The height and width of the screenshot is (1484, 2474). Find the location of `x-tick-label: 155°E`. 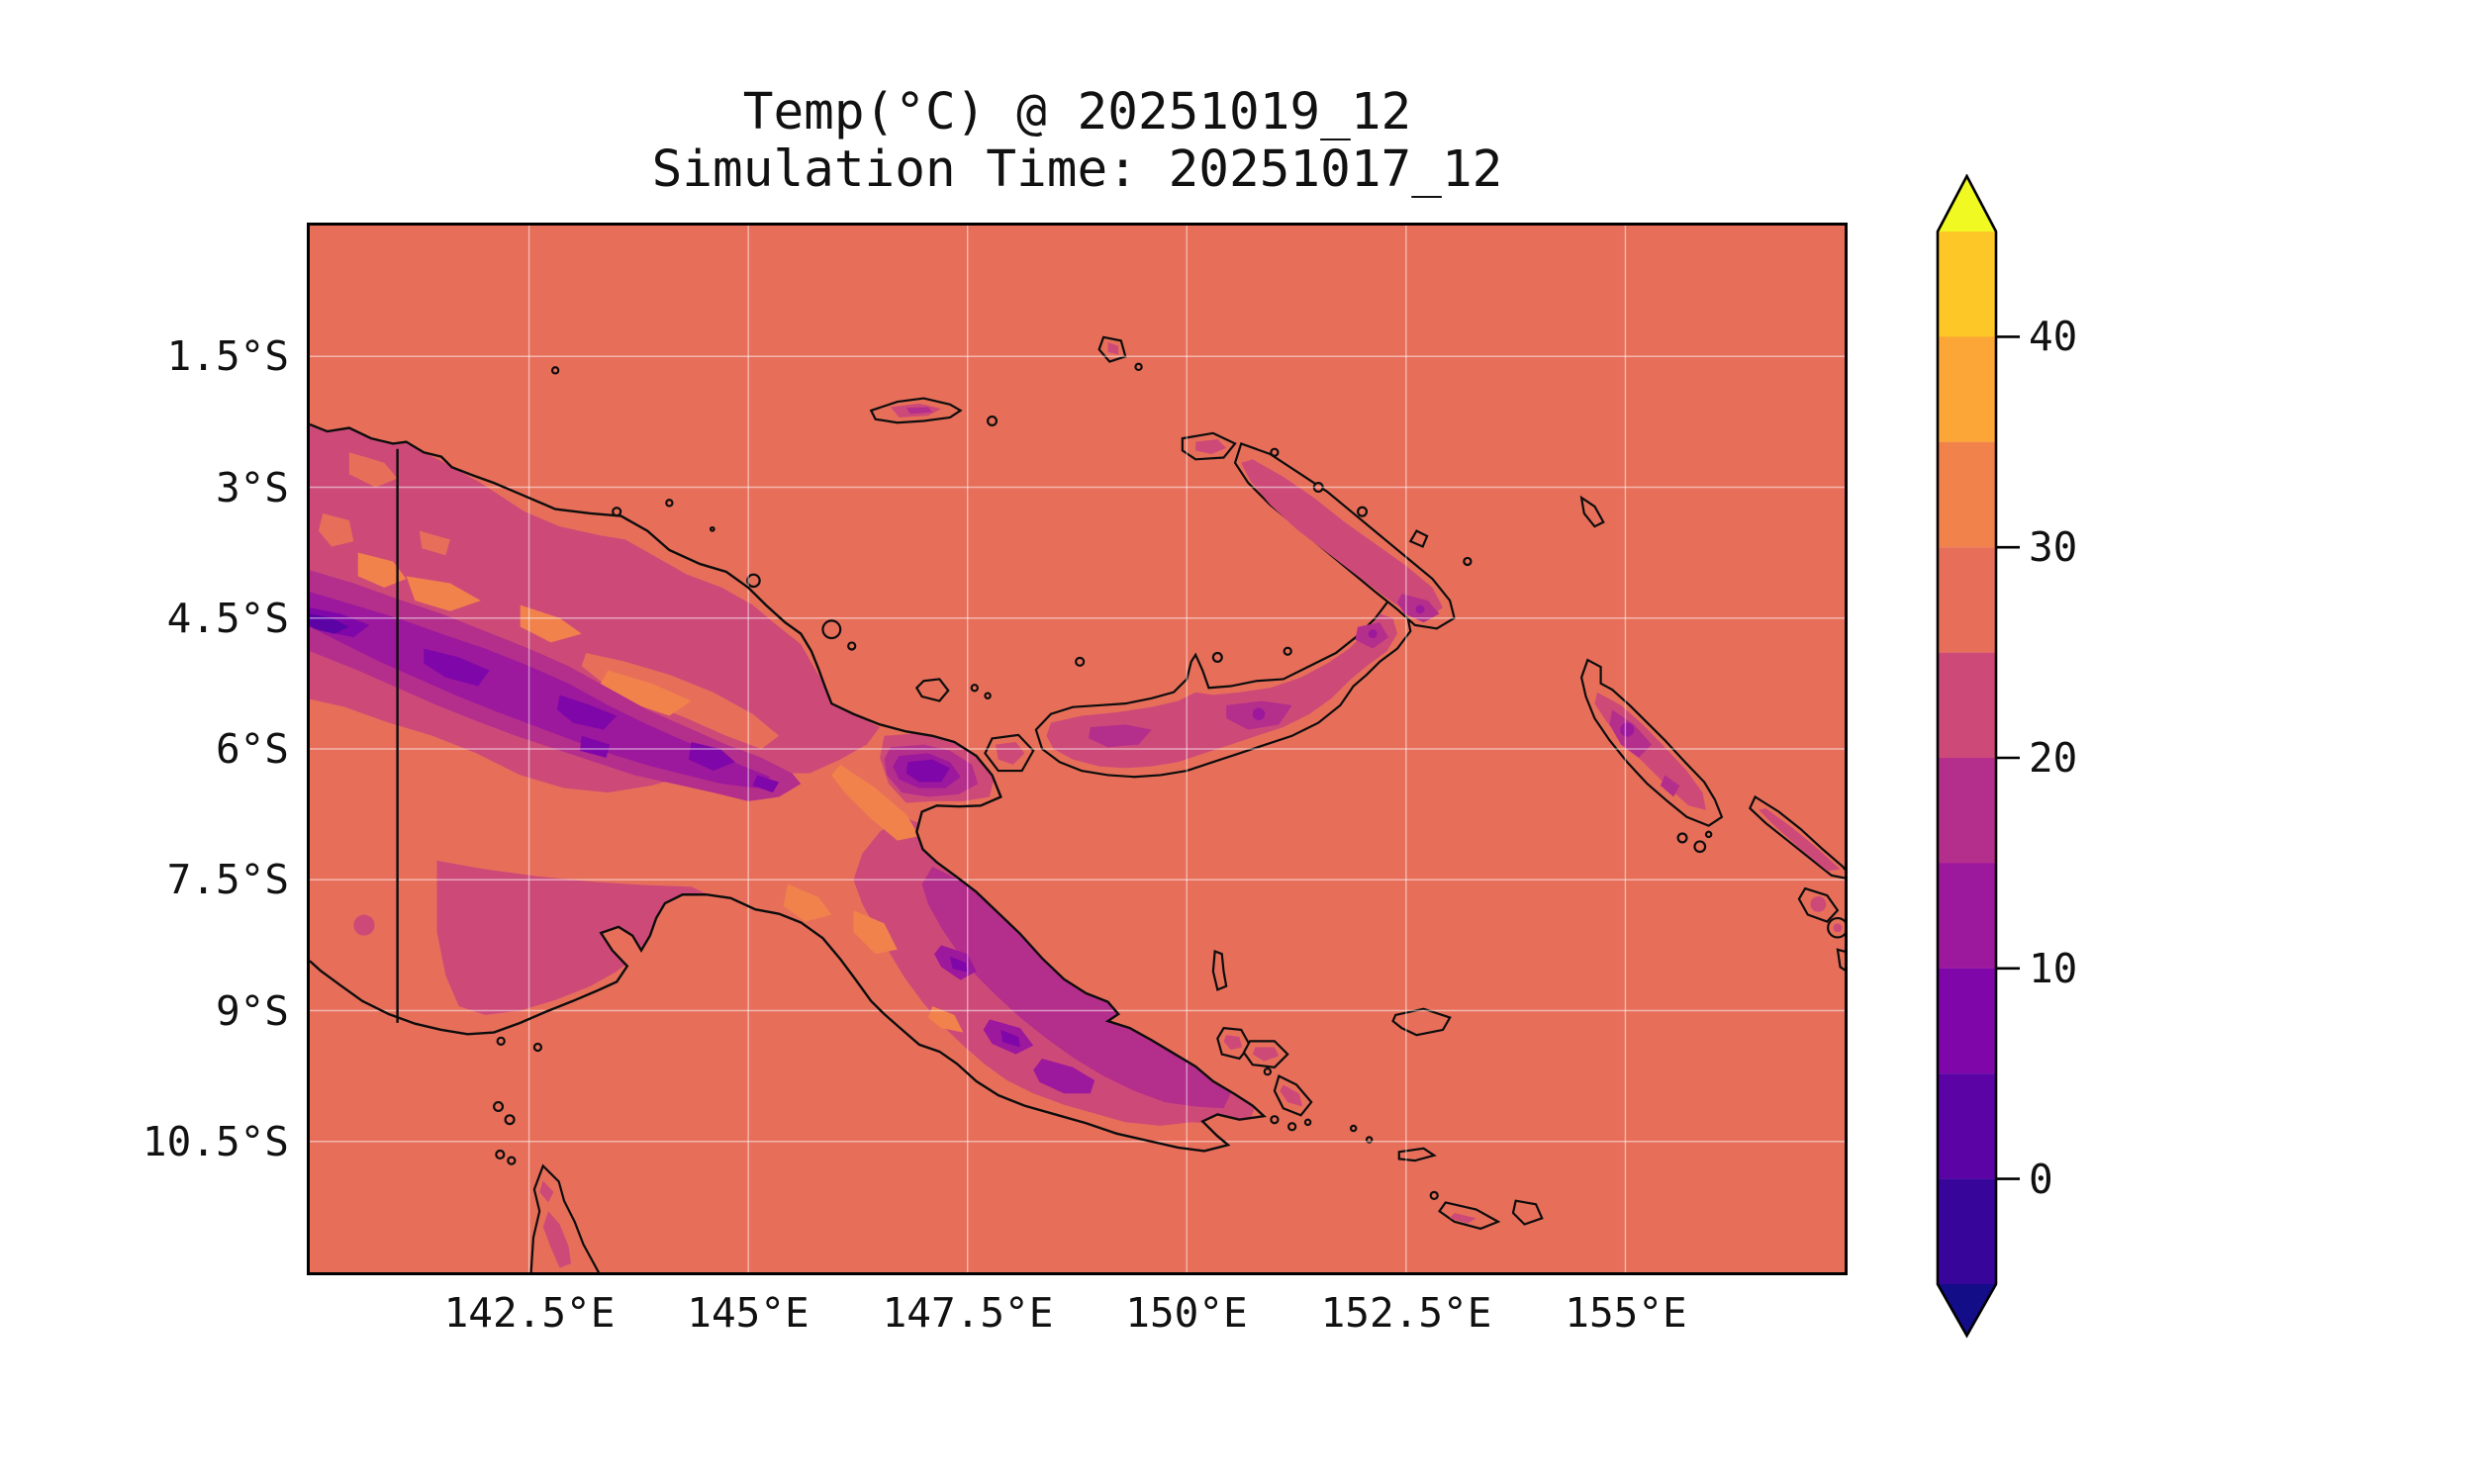

x-tick-label: 155°E is located at coordinates (1626, 1313).